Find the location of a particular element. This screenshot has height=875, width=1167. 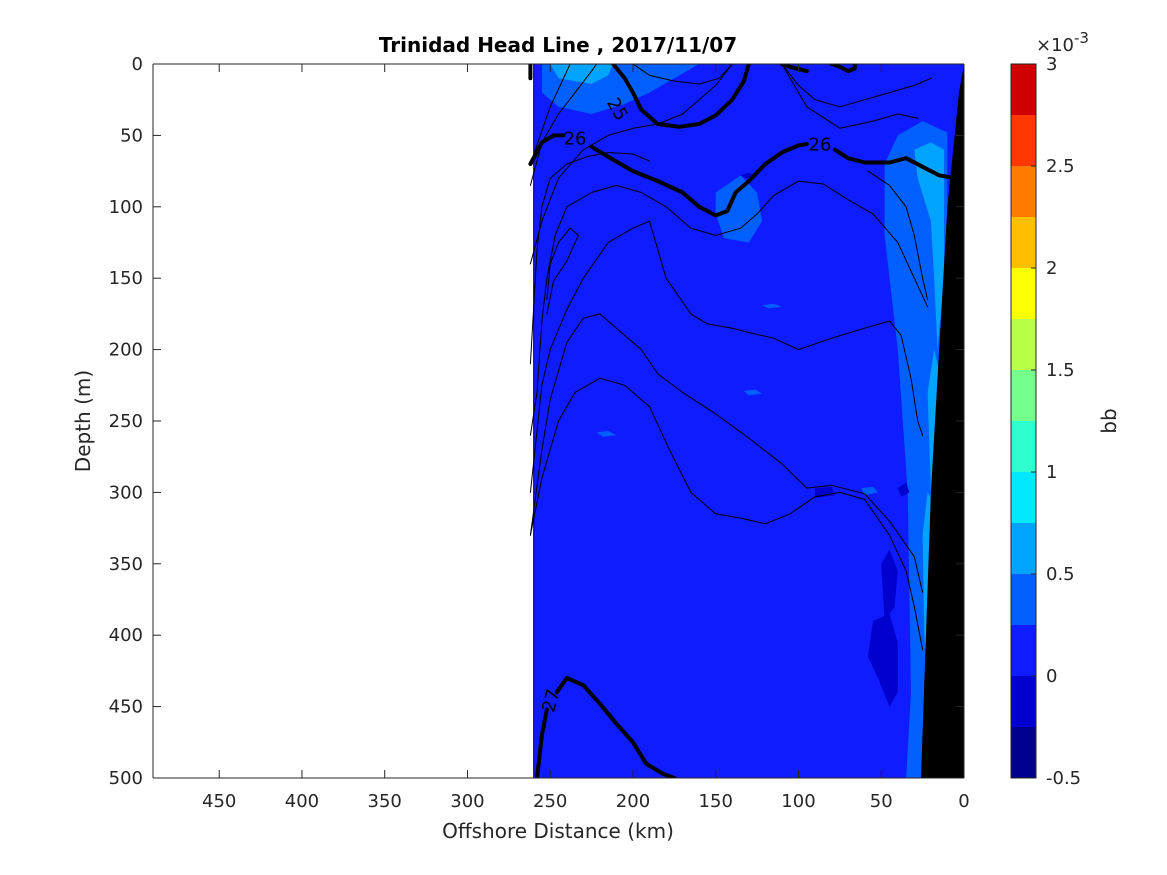

x-tick-label: 150 is located at coordinates (716, 801).